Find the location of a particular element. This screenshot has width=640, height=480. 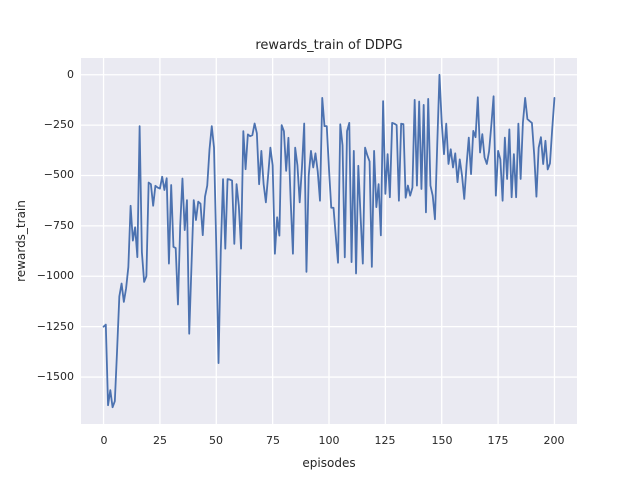

y-tick-label: −1000 is located at coordinates (55, 275).